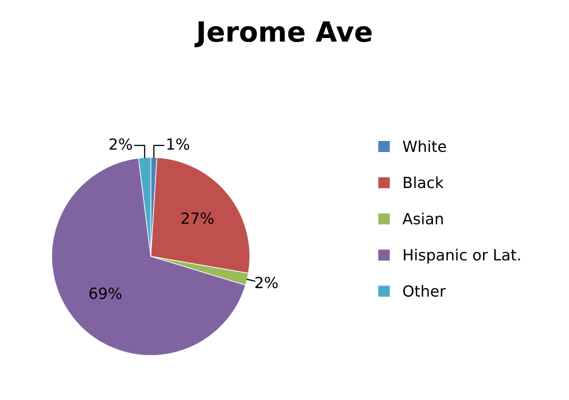  Describe the element at coordinates (283, 34) in the screenshot. I see `chart-title: Jerome Ave` at that location.